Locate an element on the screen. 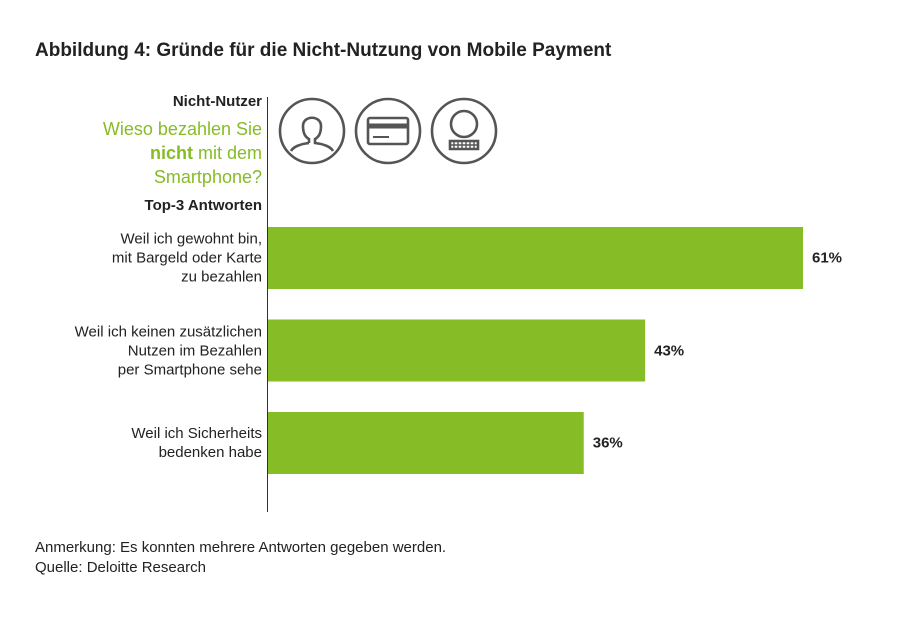 The image size is (897, 634). category-label-3: Weil ich Sicherheits bedenken habe is located at coordinates (137, 443).